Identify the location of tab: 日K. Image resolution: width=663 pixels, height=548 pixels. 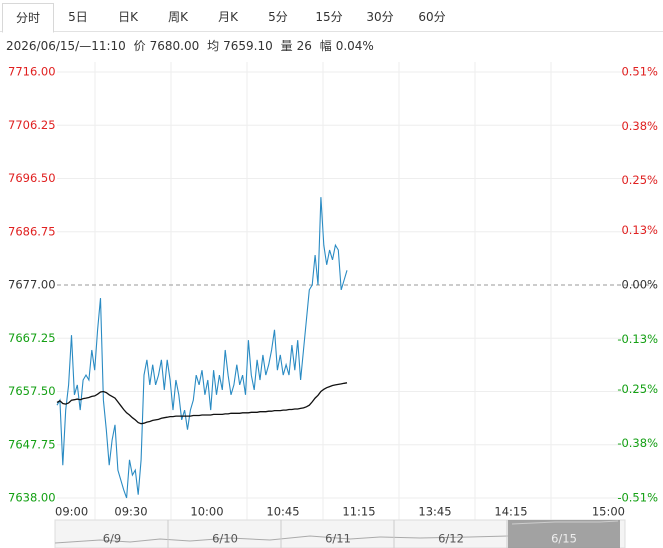
(128, 17).